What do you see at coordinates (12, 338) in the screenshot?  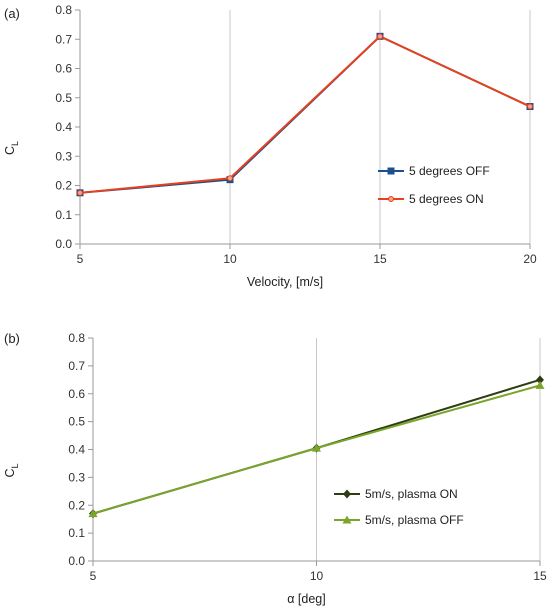 I see `panel-label: (b)` at bounding box center [12, 338].